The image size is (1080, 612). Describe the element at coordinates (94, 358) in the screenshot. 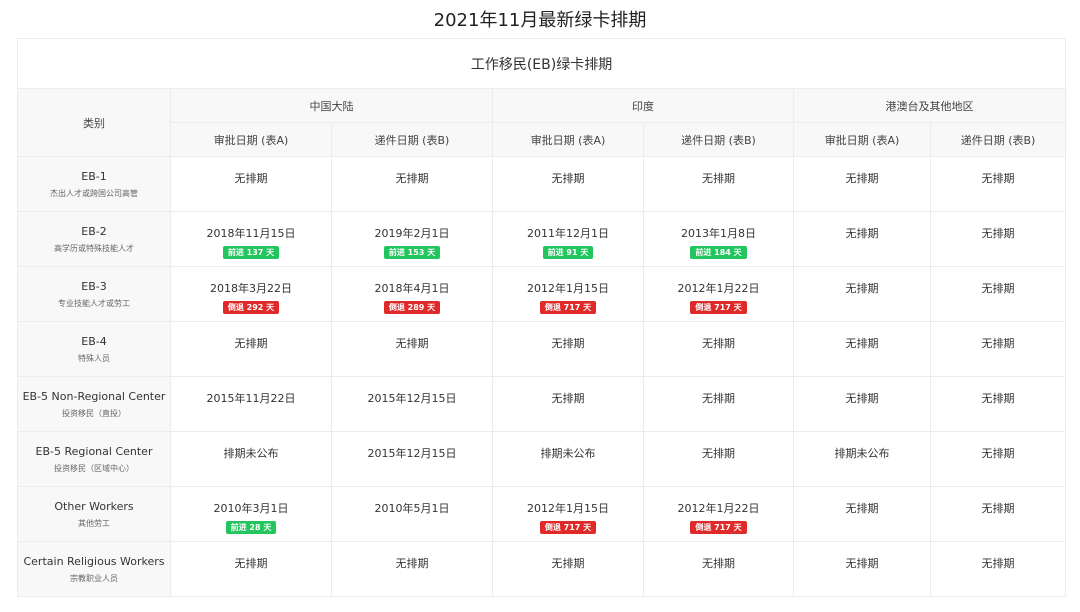

I see `category-desc: 特殊人员` at that location.